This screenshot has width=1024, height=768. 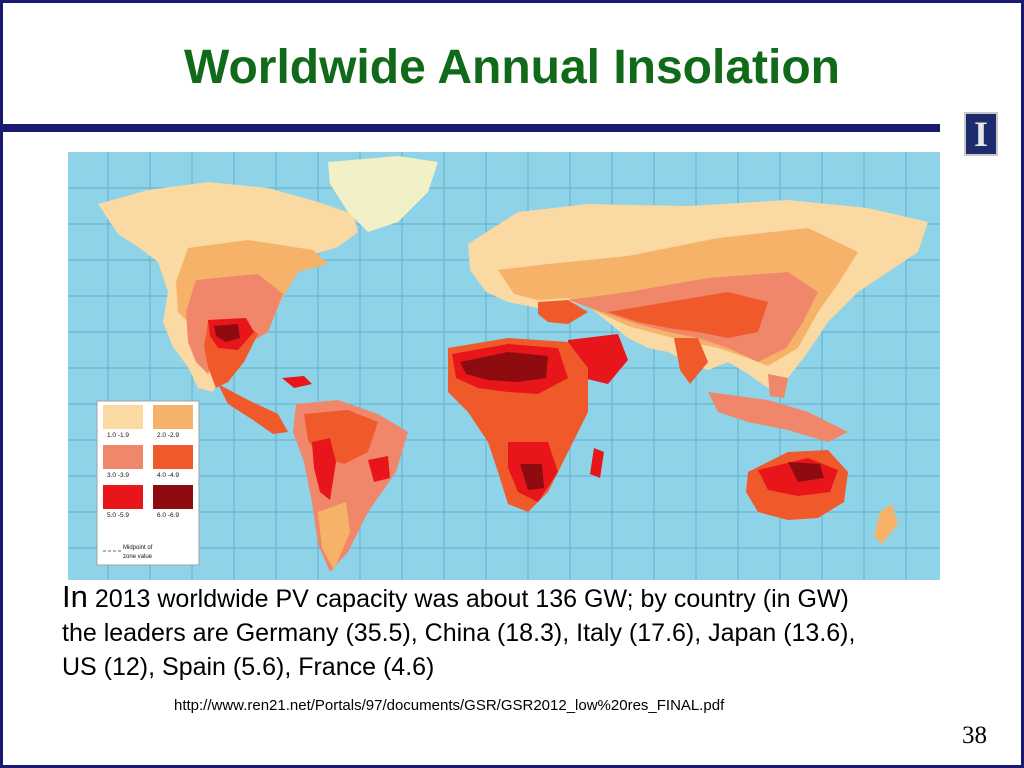 What do you see at coordinates (118, 475) in the screenshot?
I see `legend-swatch-label: 3.0 -3.9` at bounding box center [118, 475].